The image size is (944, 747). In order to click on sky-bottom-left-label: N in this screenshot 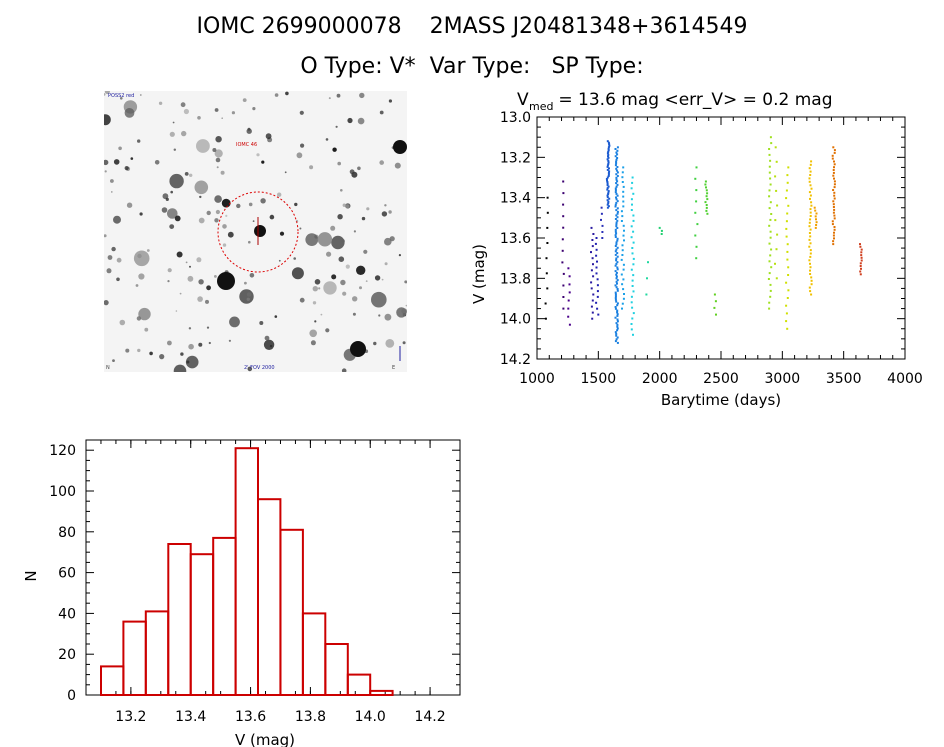, I will do `click(108, 368)`.